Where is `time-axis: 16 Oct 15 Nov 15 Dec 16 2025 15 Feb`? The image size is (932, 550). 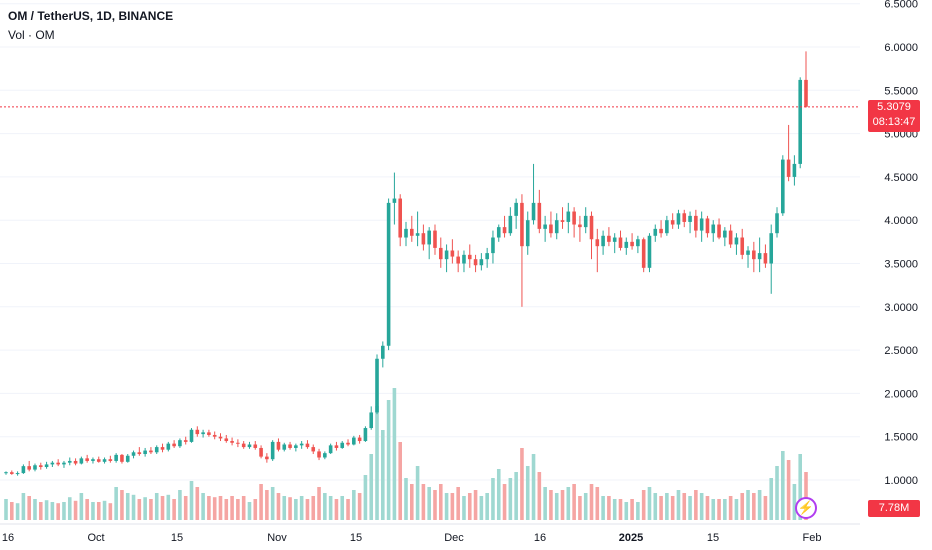
time-axis: 16 Oct 15 Nov 15 Dec 16 2025 15 Feb is located at coordinates (430, 533).